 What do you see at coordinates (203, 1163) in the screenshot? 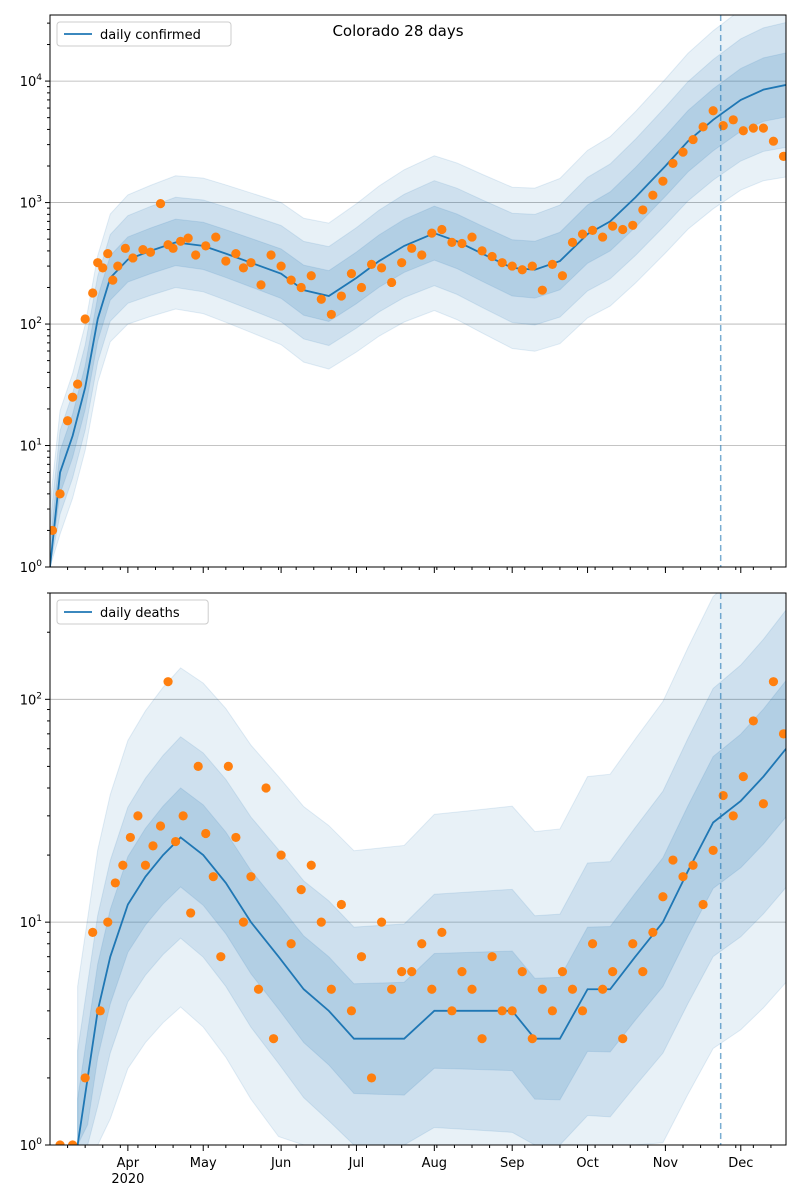
I see `x-tick-label: May` at bounding box center [203, 1163].